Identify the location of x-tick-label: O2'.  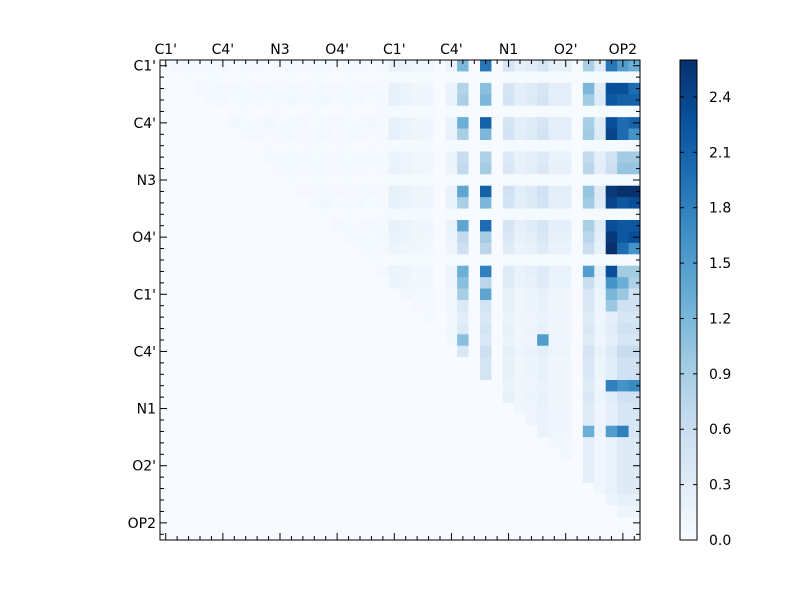
(566, 50).